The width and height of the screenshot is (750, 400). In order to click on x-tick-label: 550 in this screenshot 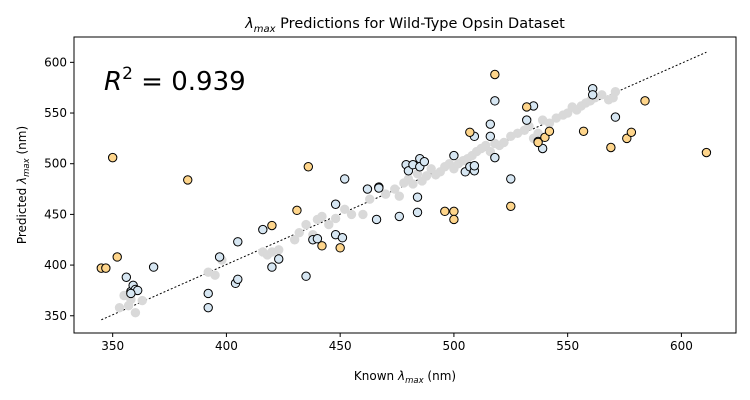, I will do `click(567, 346)`.